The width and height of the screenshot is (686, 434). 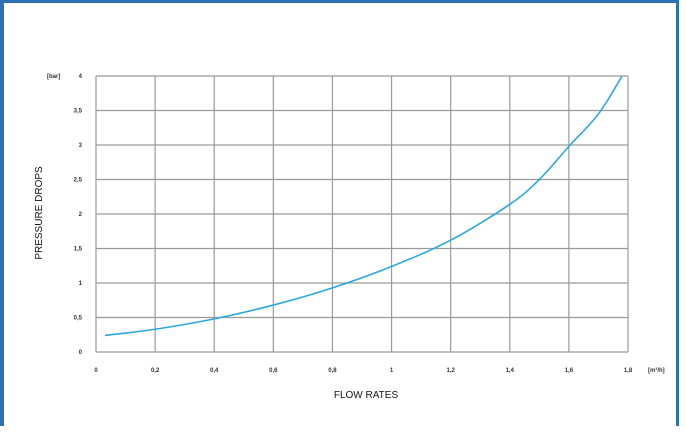 I want to click on y-tick-label: 2,5, so click(x=78, y=181).